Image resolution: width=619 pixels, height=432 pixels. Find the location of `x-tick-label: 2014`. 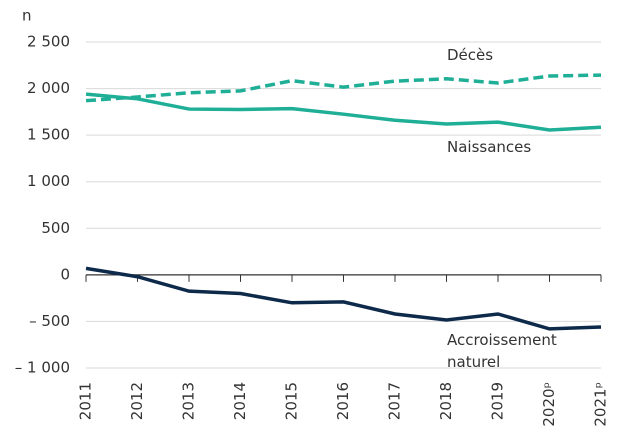

x-tick-label: 2014 is located at coordinates (240, 401).